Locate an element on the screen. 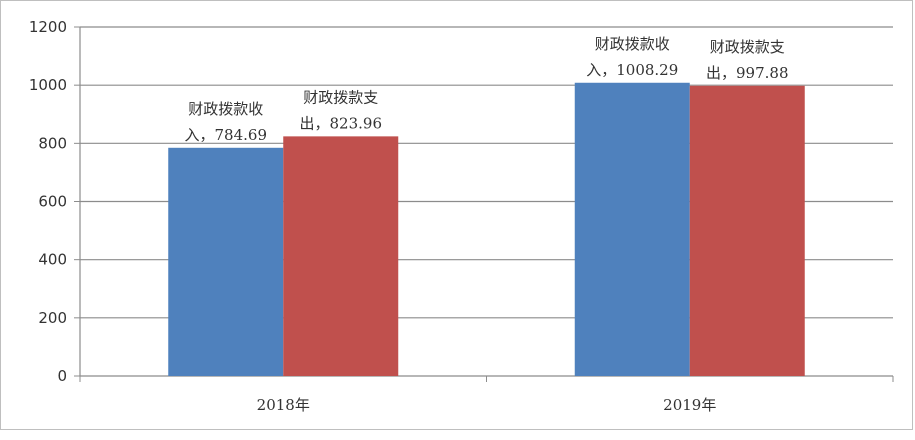  data-label-income-0-line-0: 财政拨款收 is located at coordinates (225, 109).